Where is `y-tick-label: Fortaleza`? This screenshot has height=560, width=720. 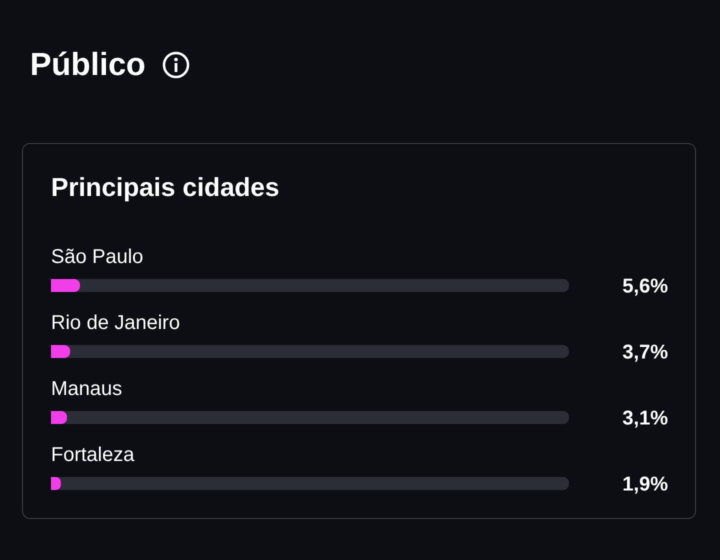 y-tick-label: Fortaleza is located at coordinates (93, 455).